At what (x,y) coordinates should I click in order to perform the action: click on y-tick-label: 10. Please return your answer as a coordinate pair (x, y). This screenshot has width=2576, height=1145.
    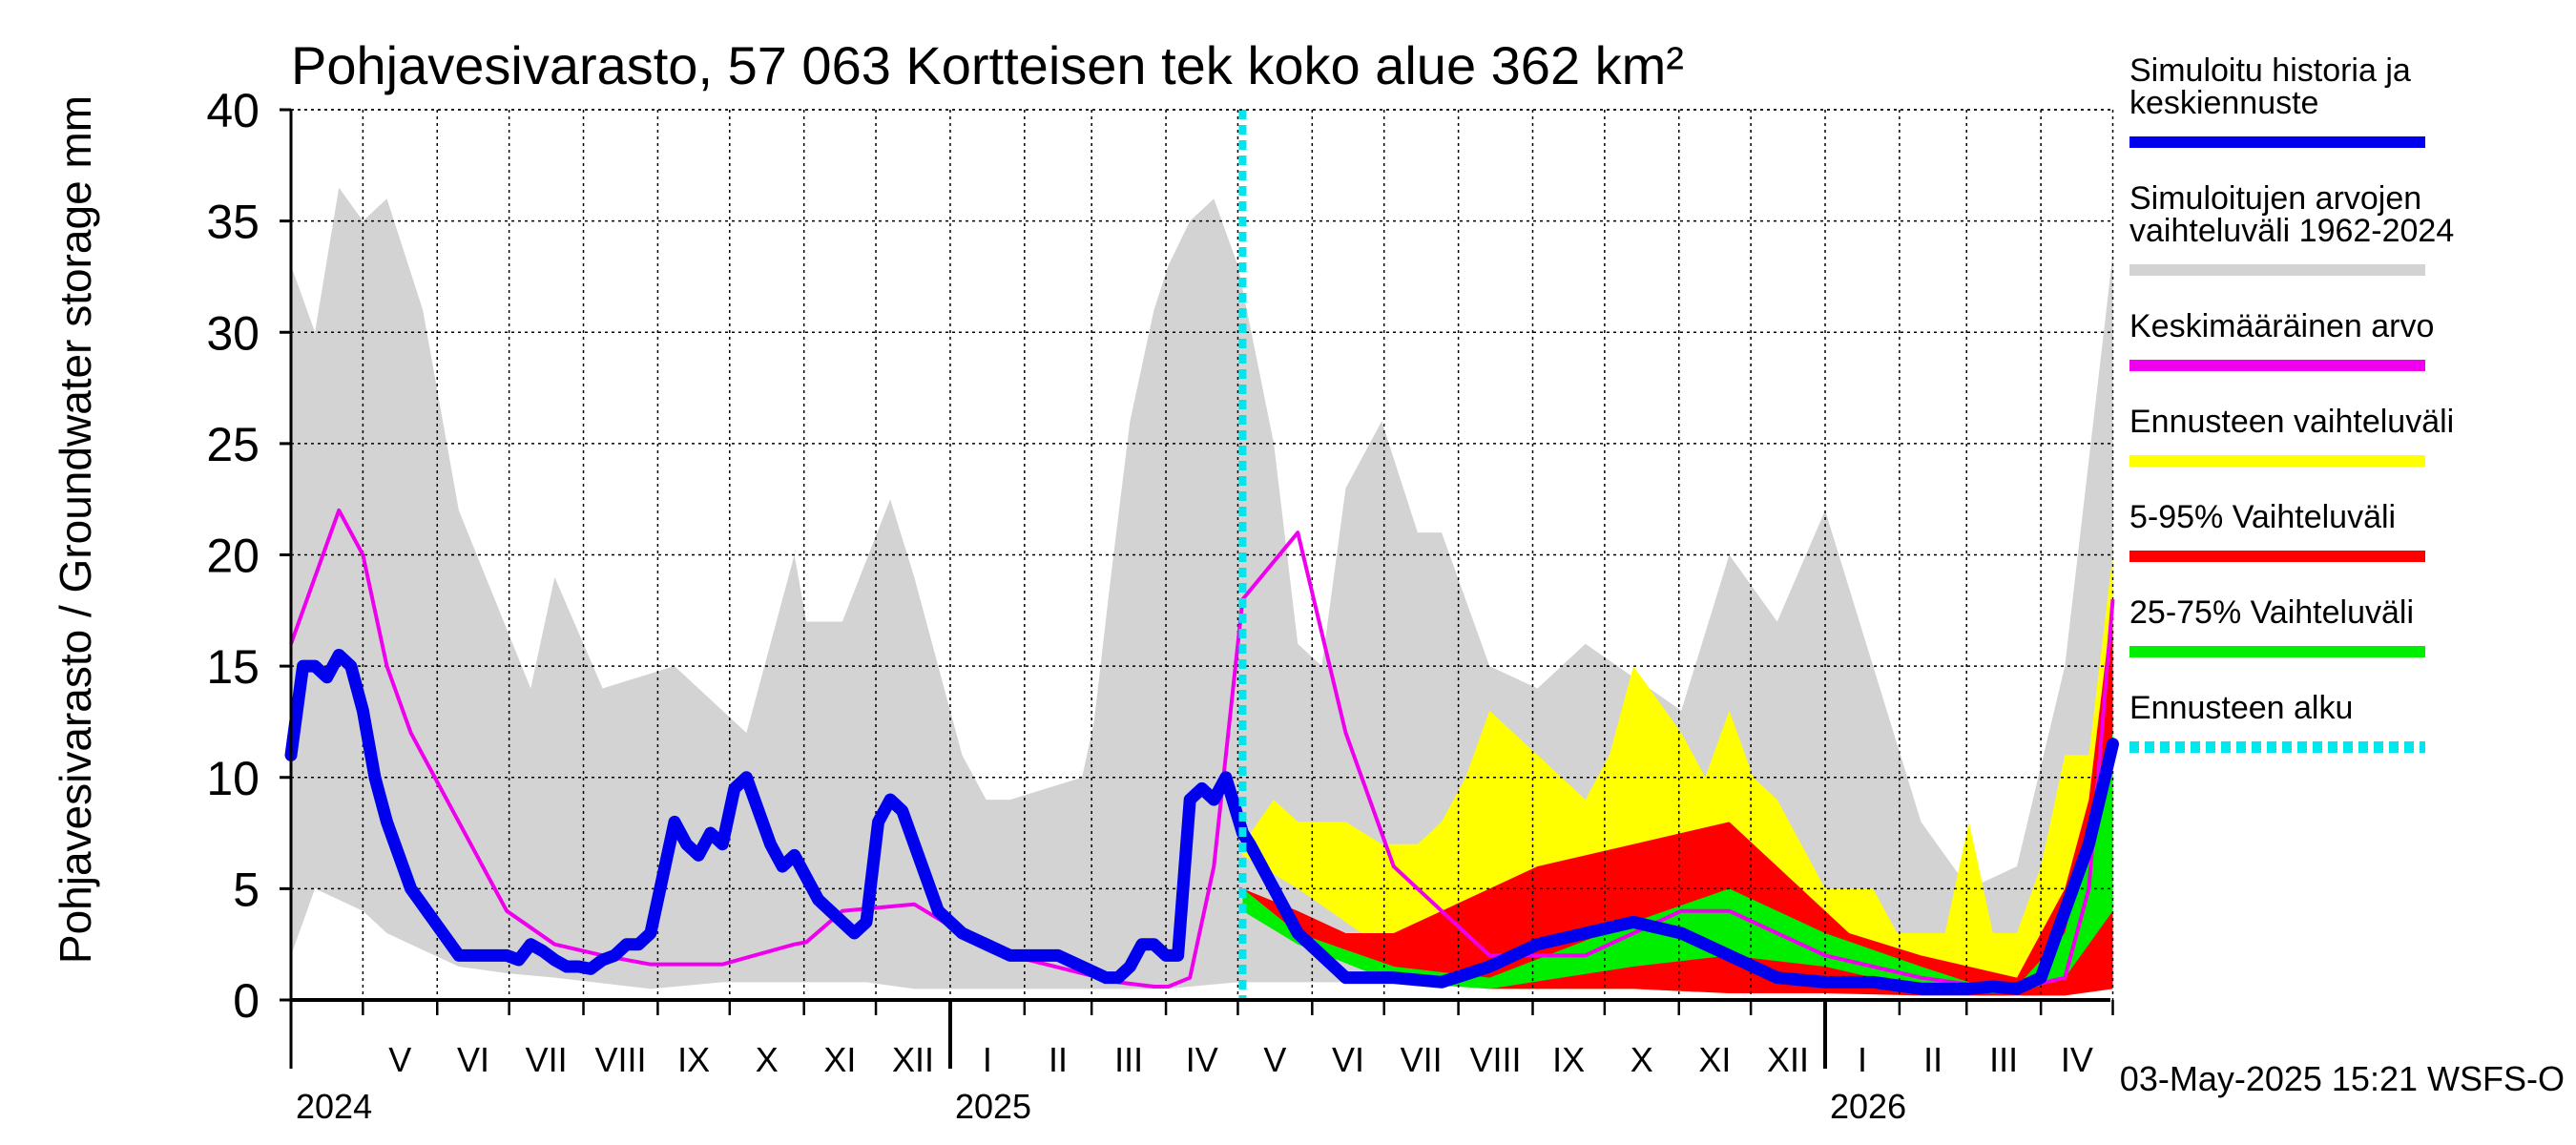
    Looking at the image, I should click on (233, 778).